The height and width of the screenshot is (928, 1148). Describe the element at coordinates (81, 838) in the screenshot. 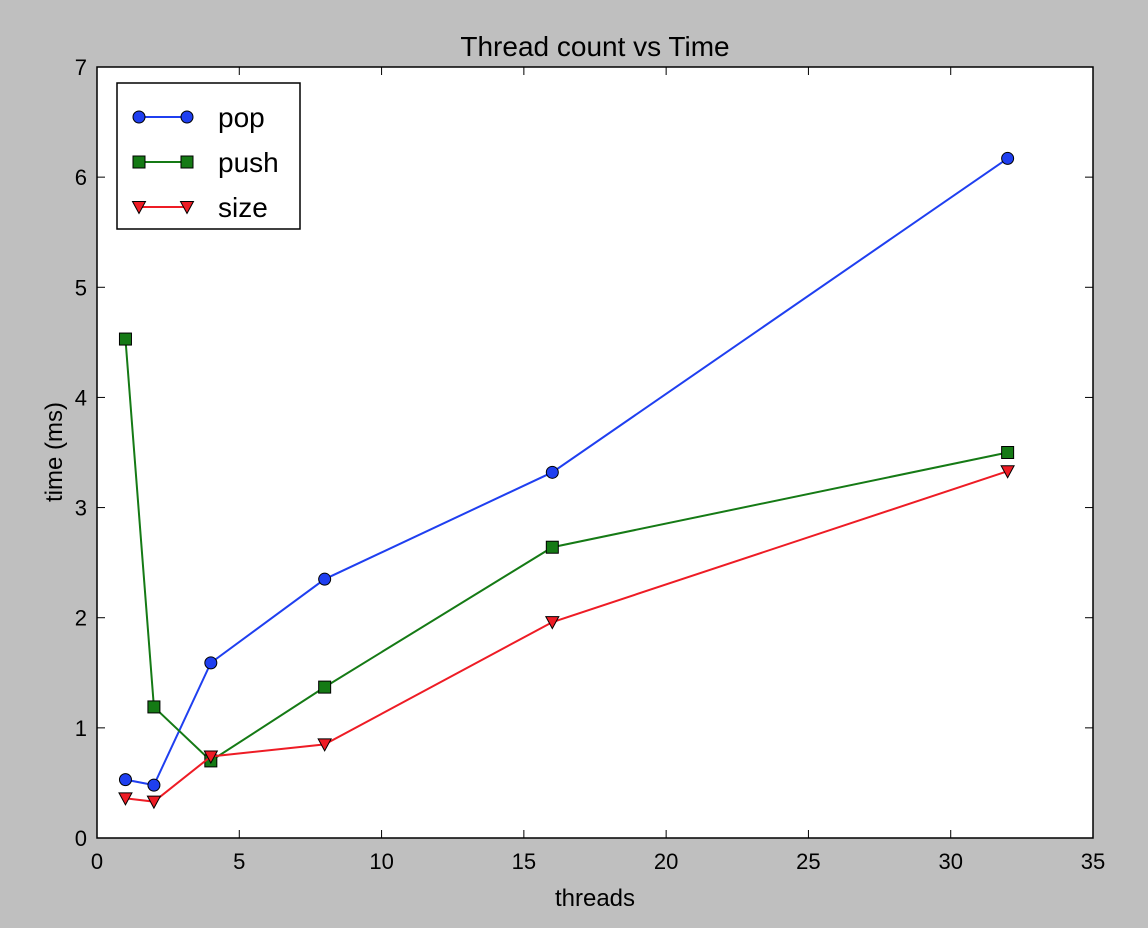

I see `y-tick-label: 0` at that location.